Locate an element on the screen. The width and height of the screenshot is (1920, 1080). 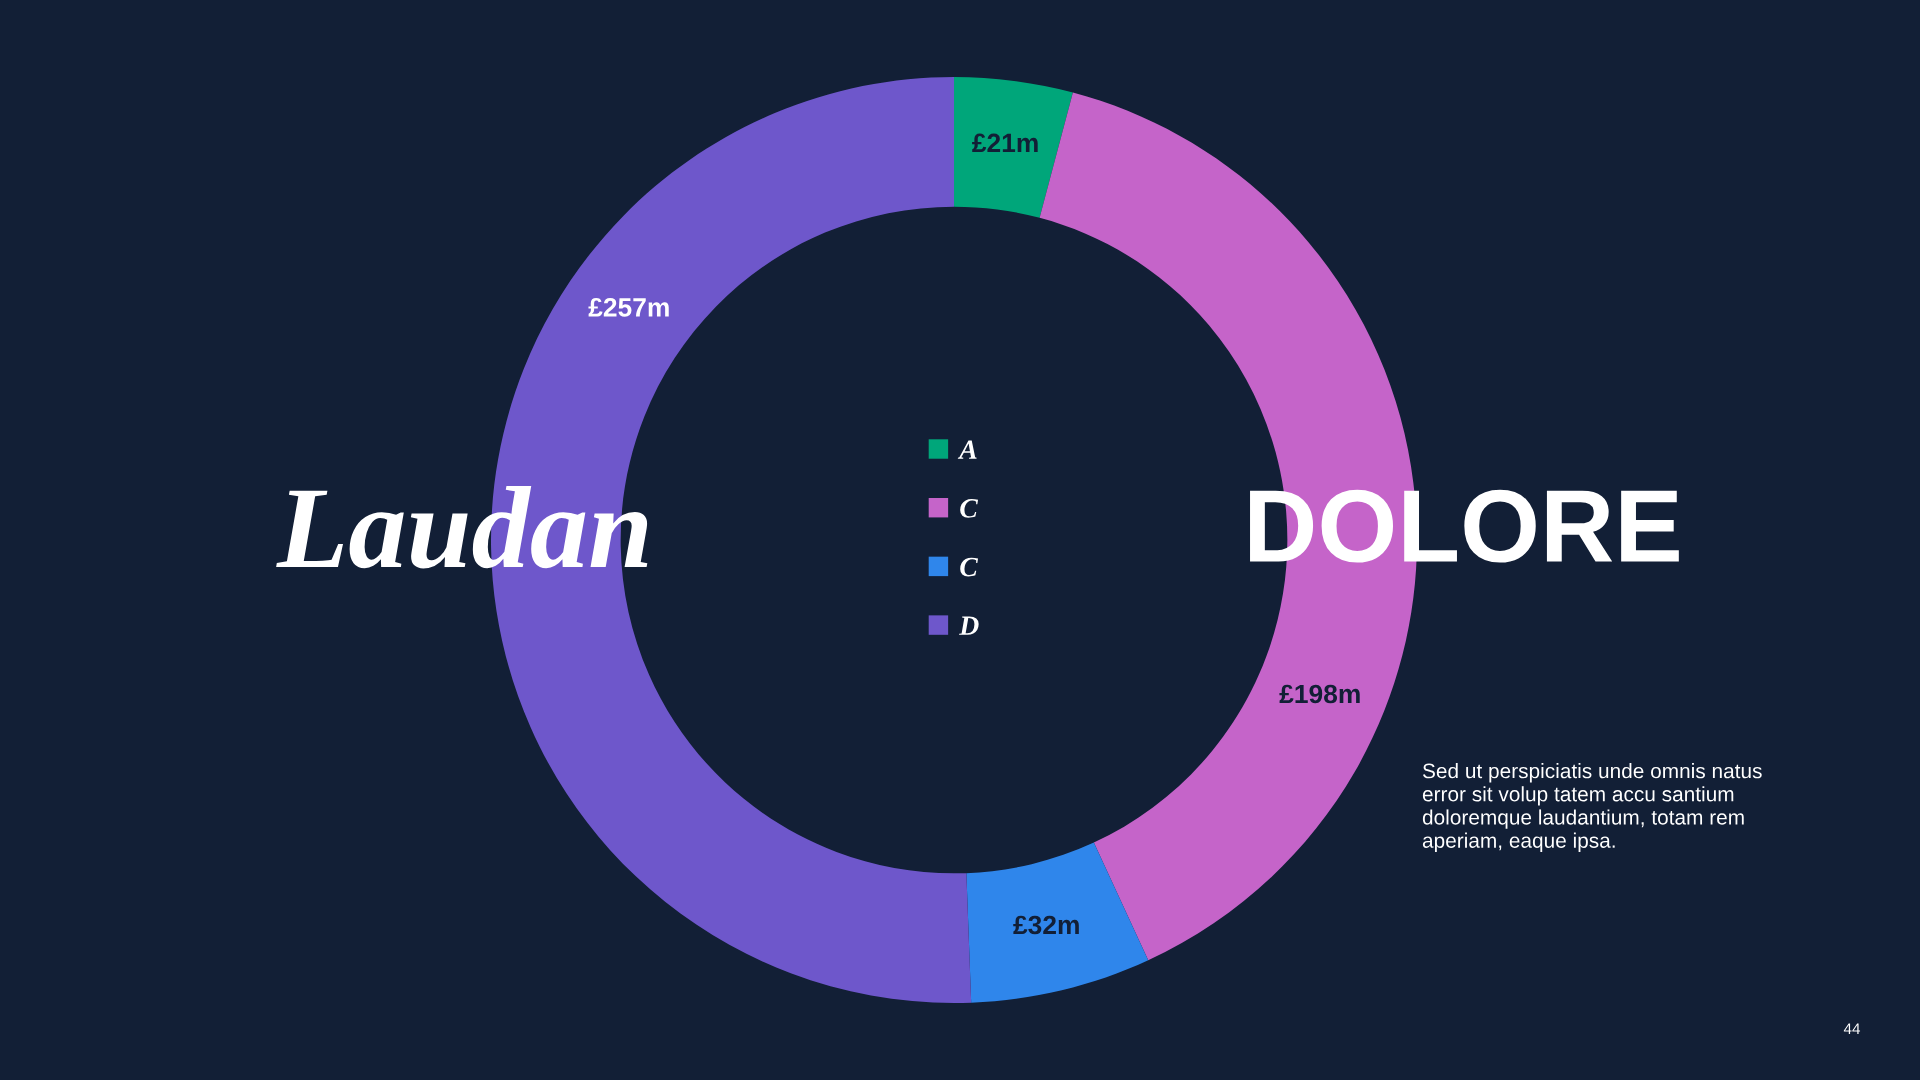
data-label: £198m is located at coordinates (1319, 694).